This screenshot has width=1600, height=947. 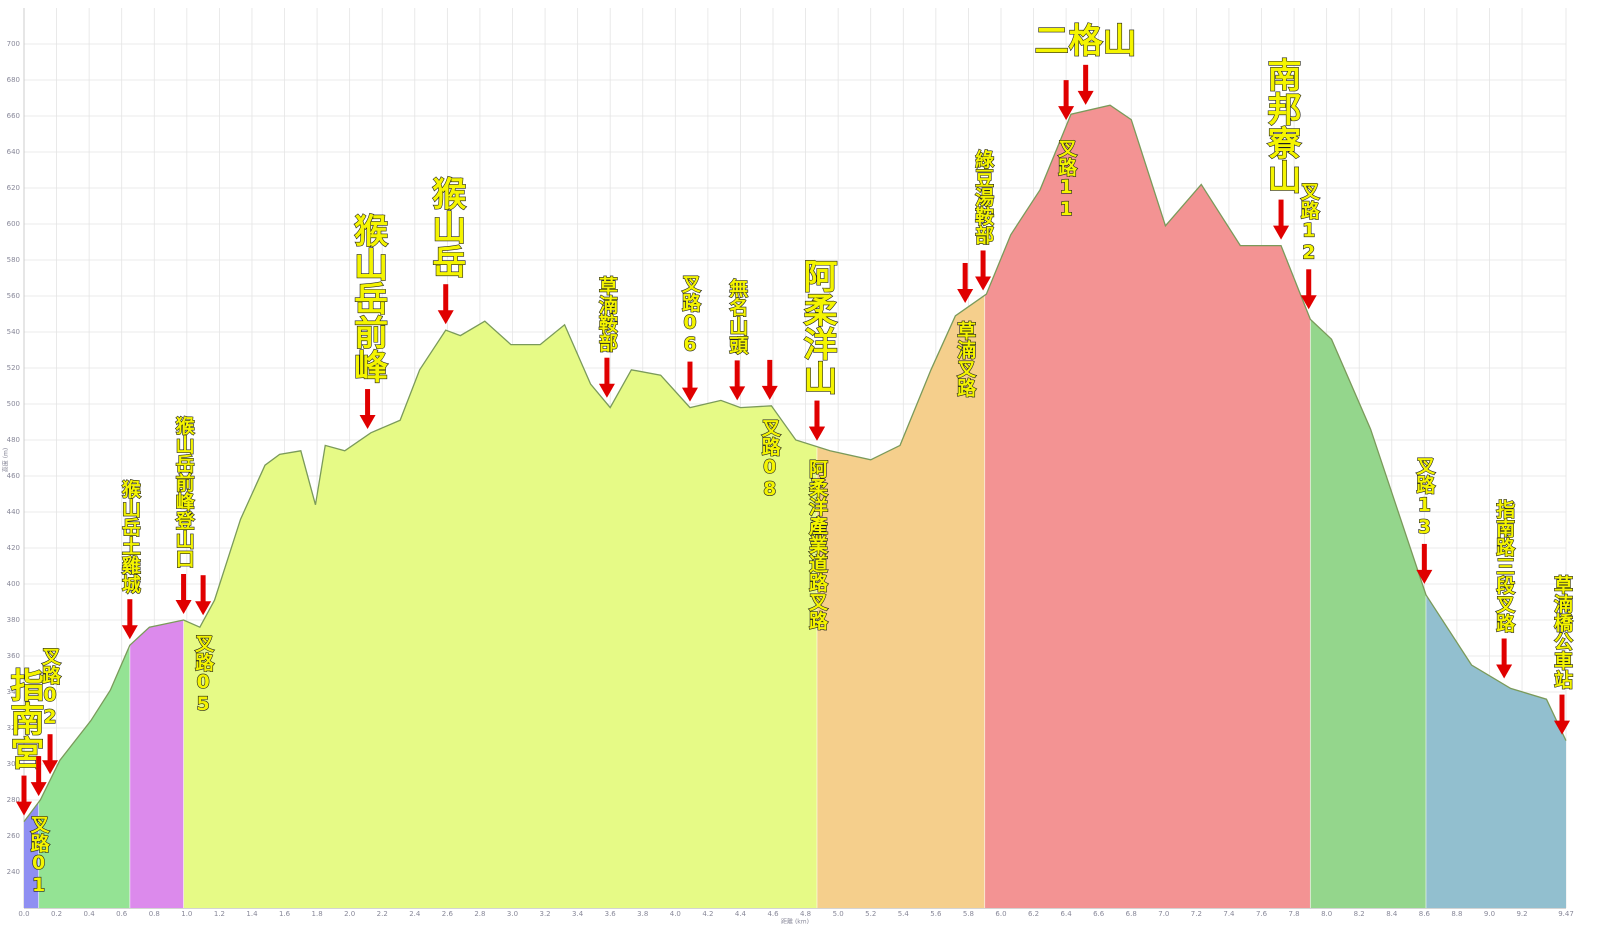 What do you see at coordinates (1099, 914) in the screenshot?
I see `x-tick-label: 6.6` at bounding box center [1099, 914].